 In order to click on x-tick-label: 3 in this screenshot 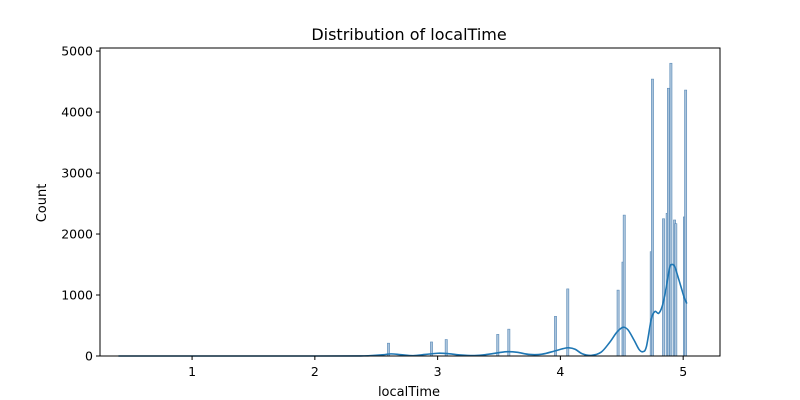, I will do `click(438, 371)`.